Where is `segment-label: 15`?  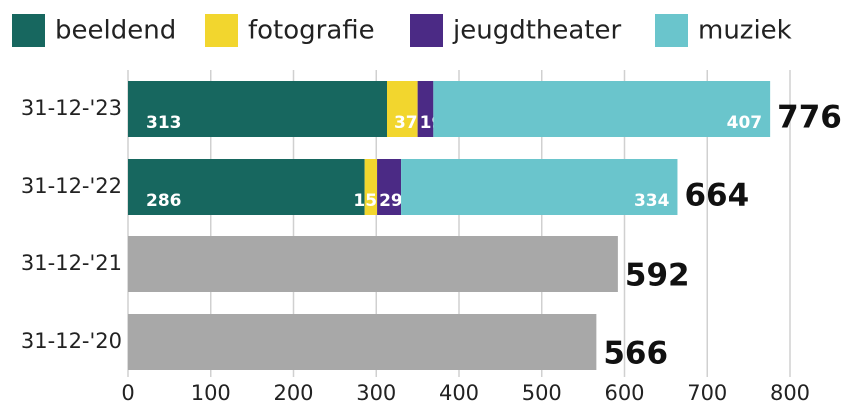
segment-label: 15 is located at coordinates (365, 201).